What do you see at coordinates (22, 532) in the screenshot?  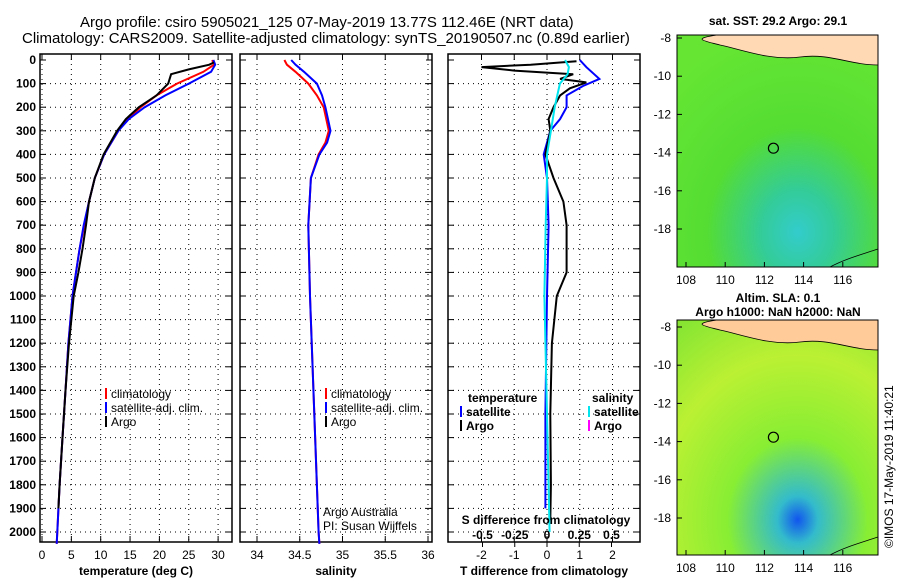 I see `y-tick-label: 2000` at bounding box center [22, 532].